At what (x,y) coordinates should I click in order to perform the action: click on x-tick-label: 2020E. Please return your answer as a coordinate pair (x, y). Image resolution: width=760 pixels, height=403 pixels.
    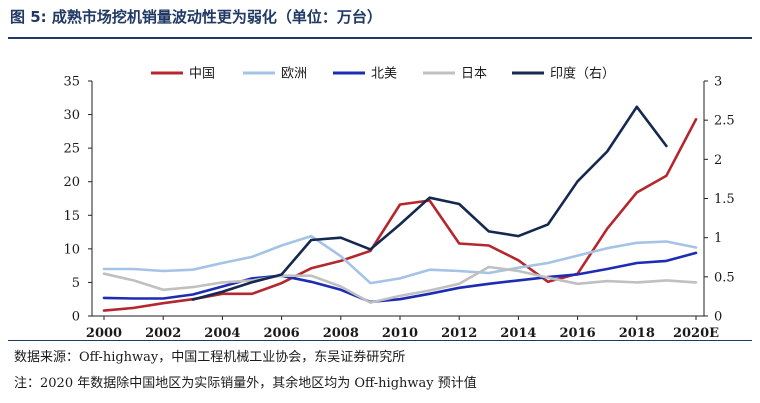
    Looking at the image, I should click on (696, 333).